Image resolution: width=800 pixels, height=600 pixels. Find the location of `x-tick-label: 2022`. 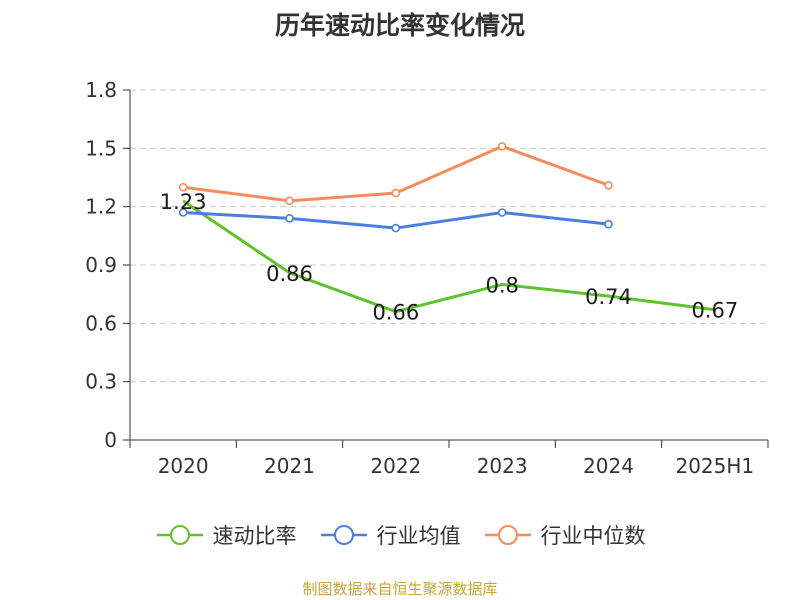

x-tick-label: 2022 is located at coordinates (395, 466).